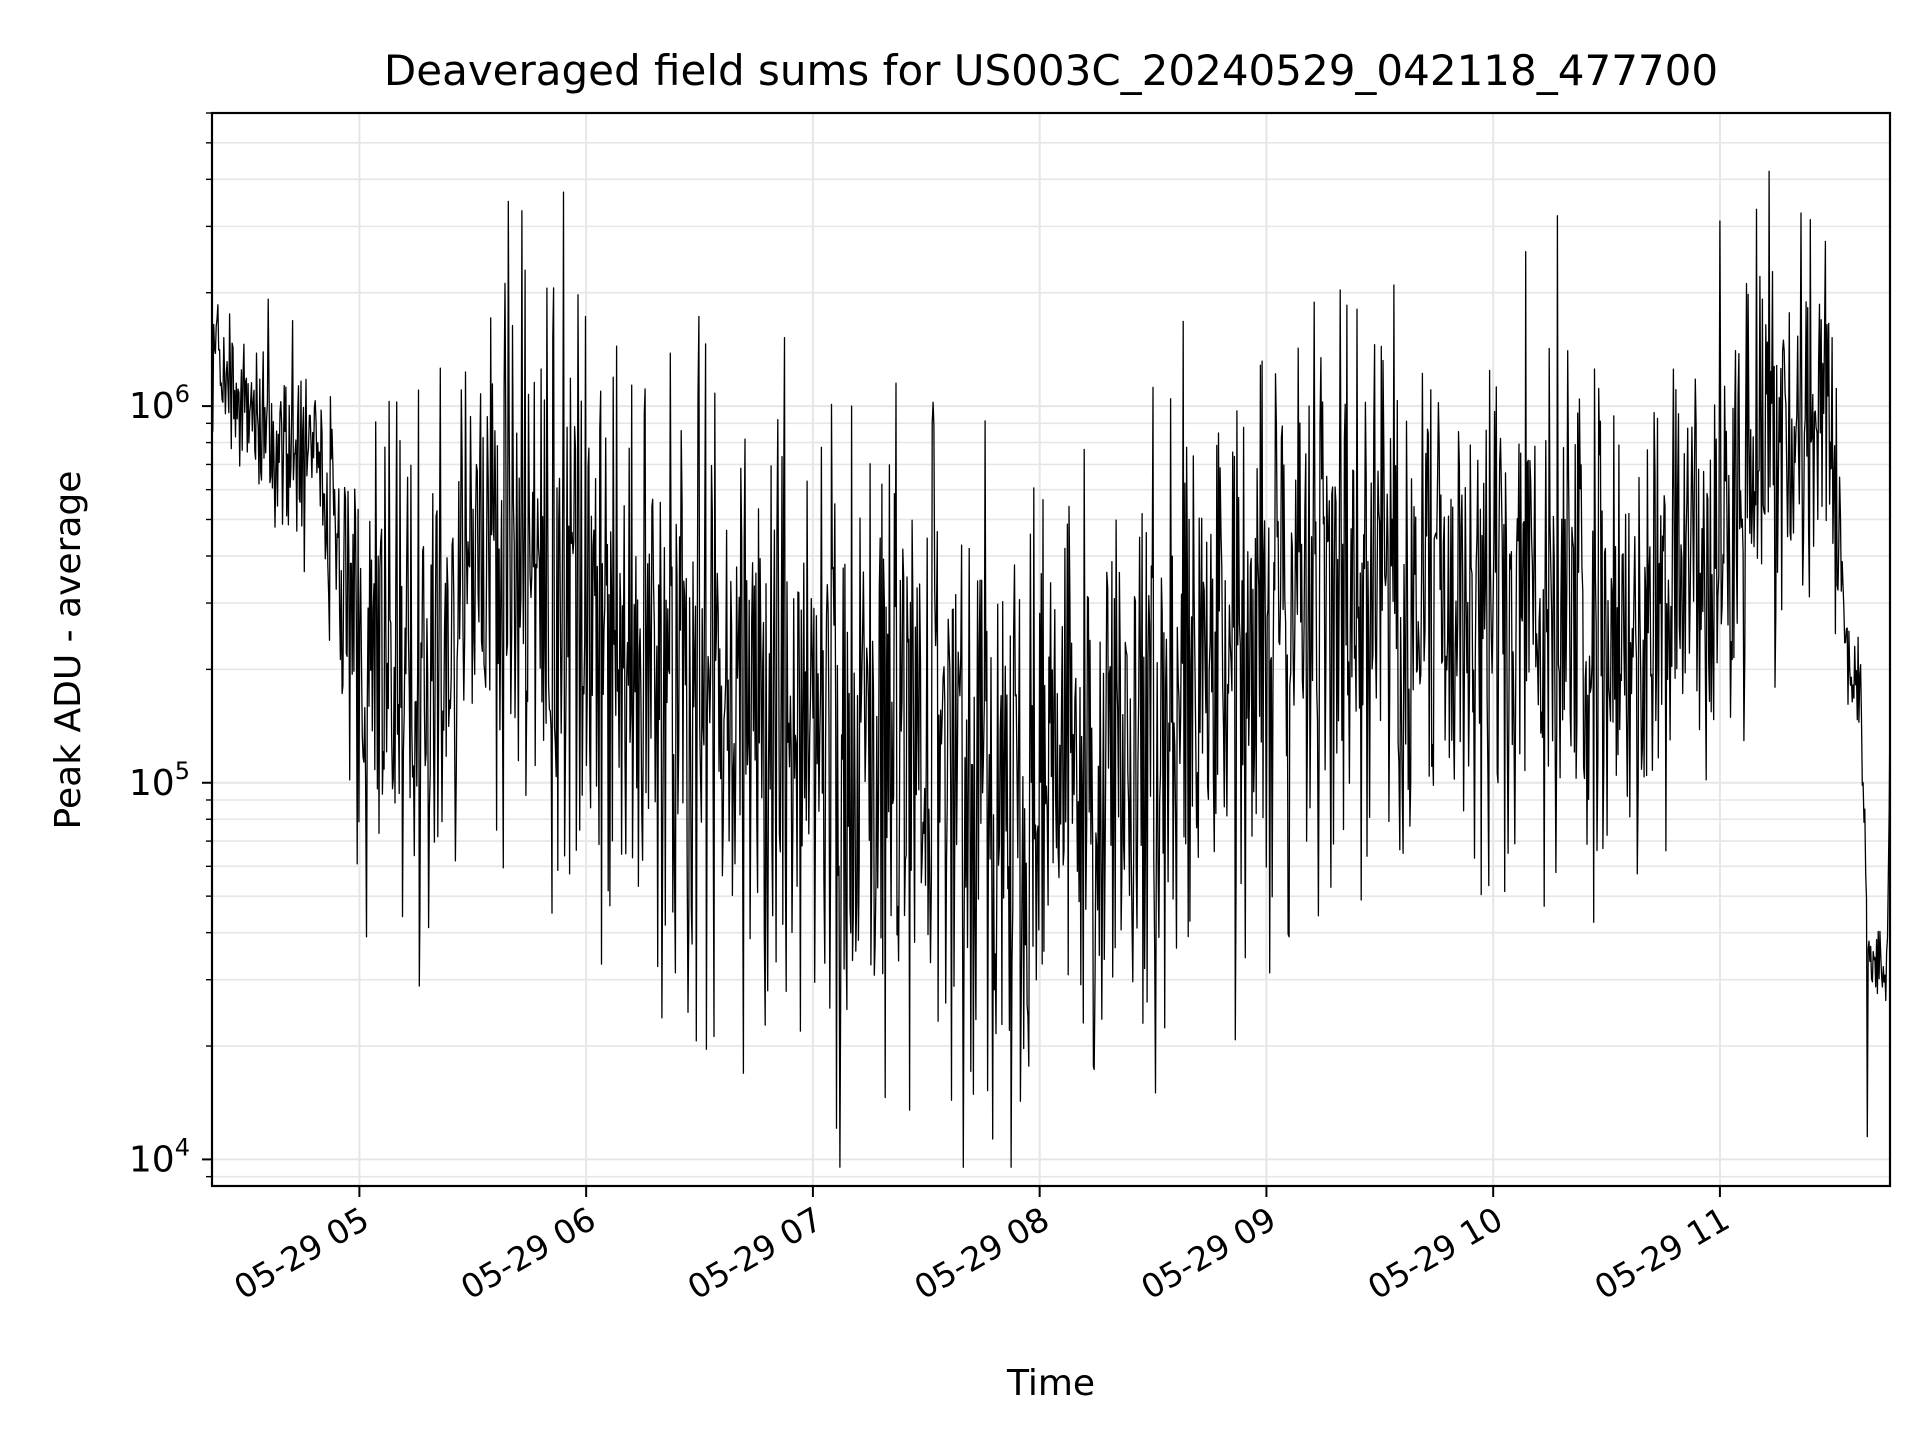  What do you see at coordinates (68, 650) in the screenshot?
I see `y-axis-label: Peak ADU - average` at bounding box center [68, 650].